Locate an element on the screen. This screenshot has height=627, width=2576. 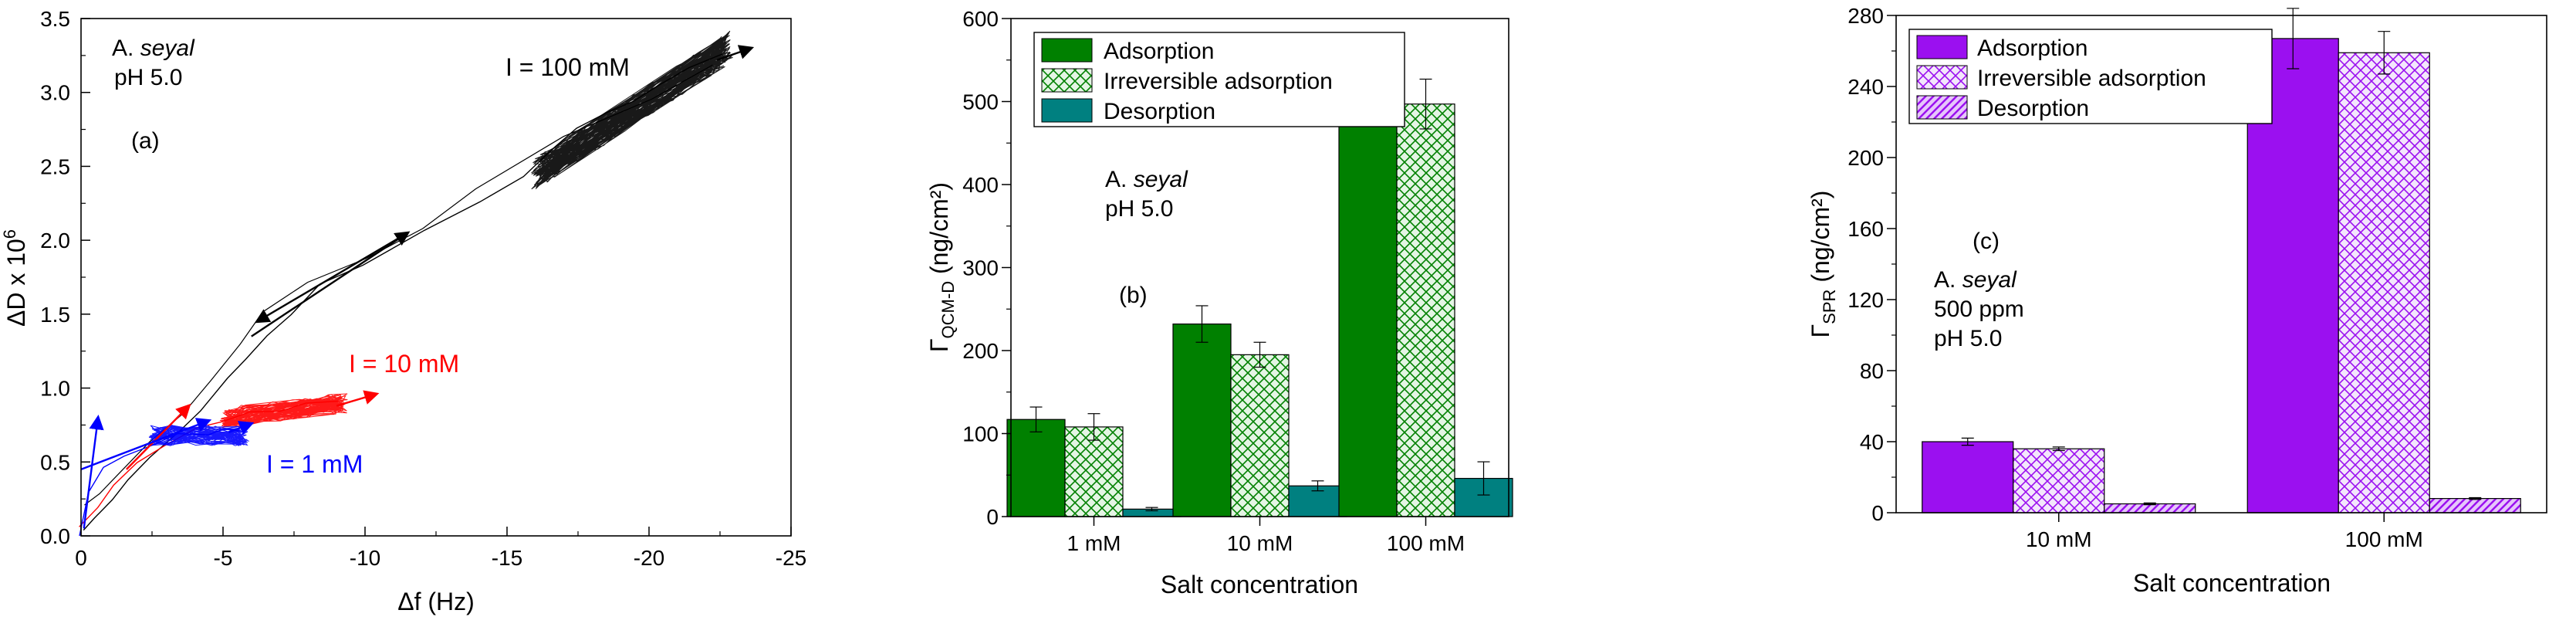
panel-a-species-label: A. seyal is located at coordinates (153, 48).